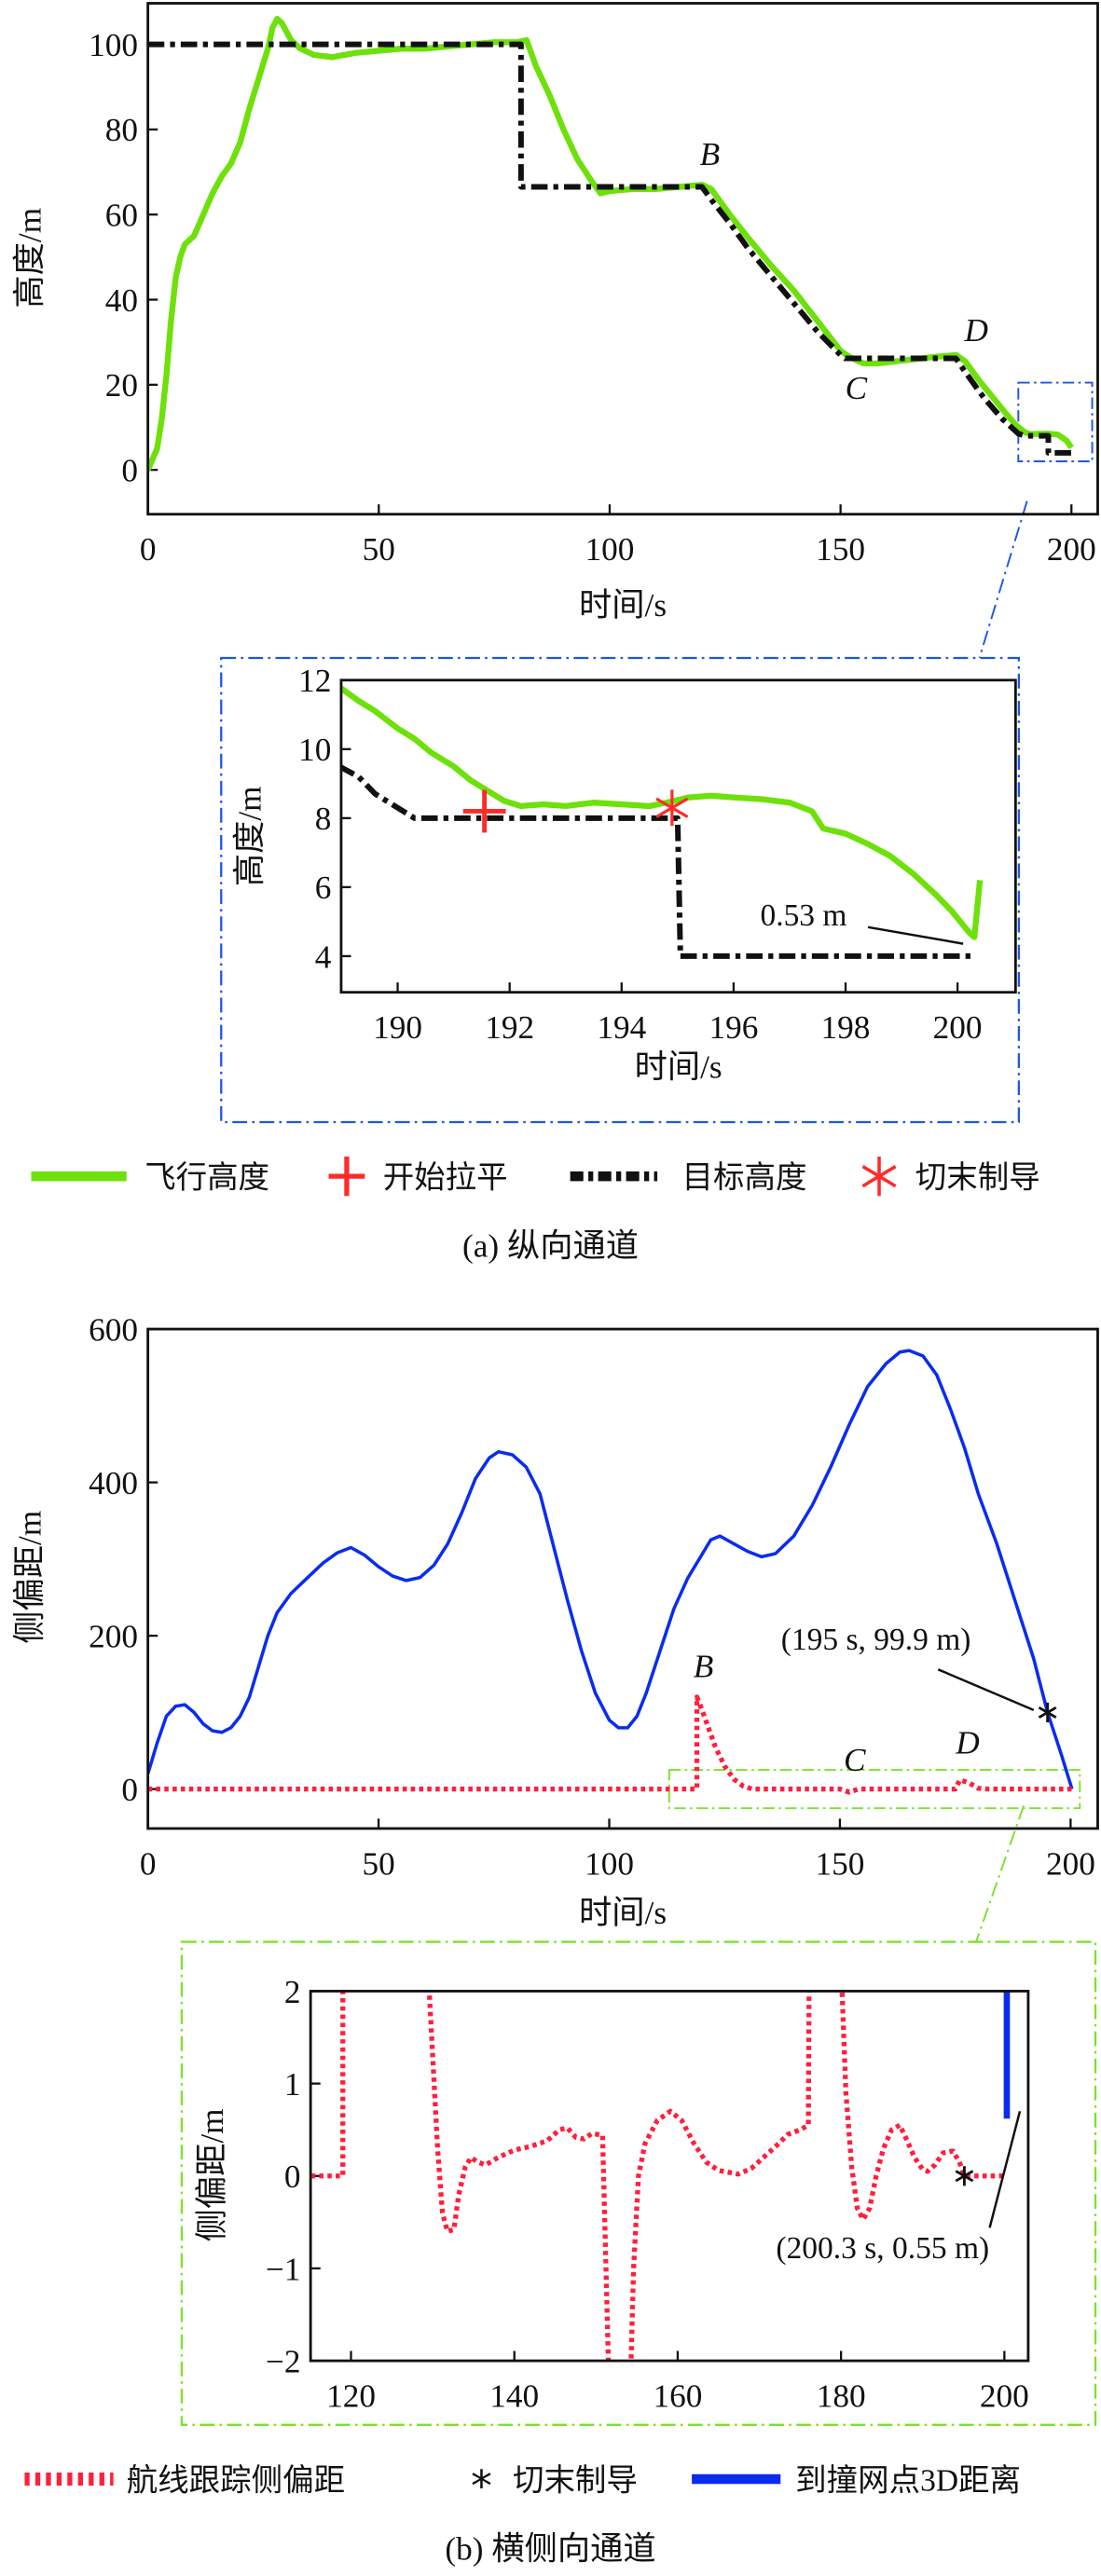 The image size is (1101, 2576). What do you see at coordinates (621, 1027) in the screenshot?
I see `x-tick-label: 194` at bounding box center [621, 1027].